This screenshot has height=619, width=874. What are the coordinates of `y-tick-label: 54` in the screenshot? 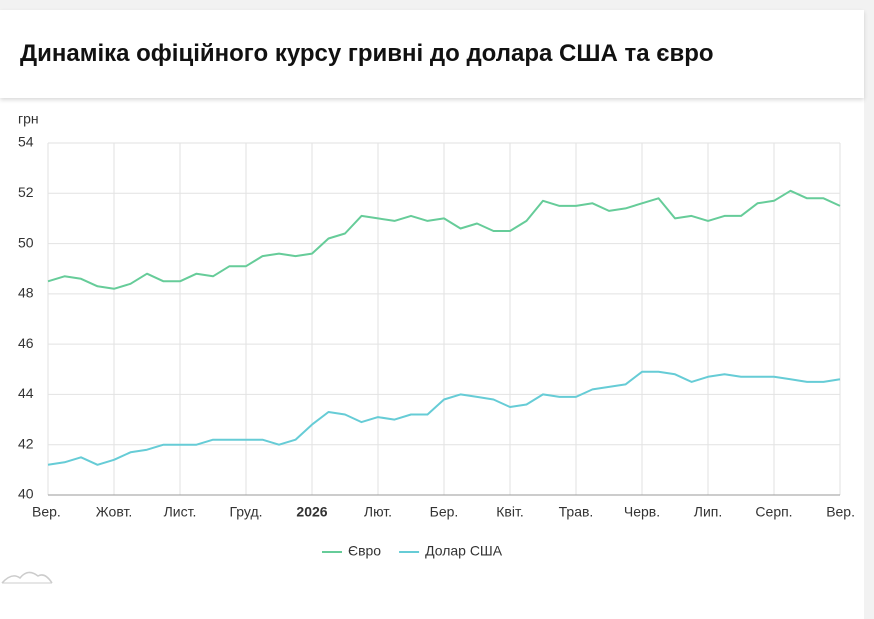 It's located at (26, 142).